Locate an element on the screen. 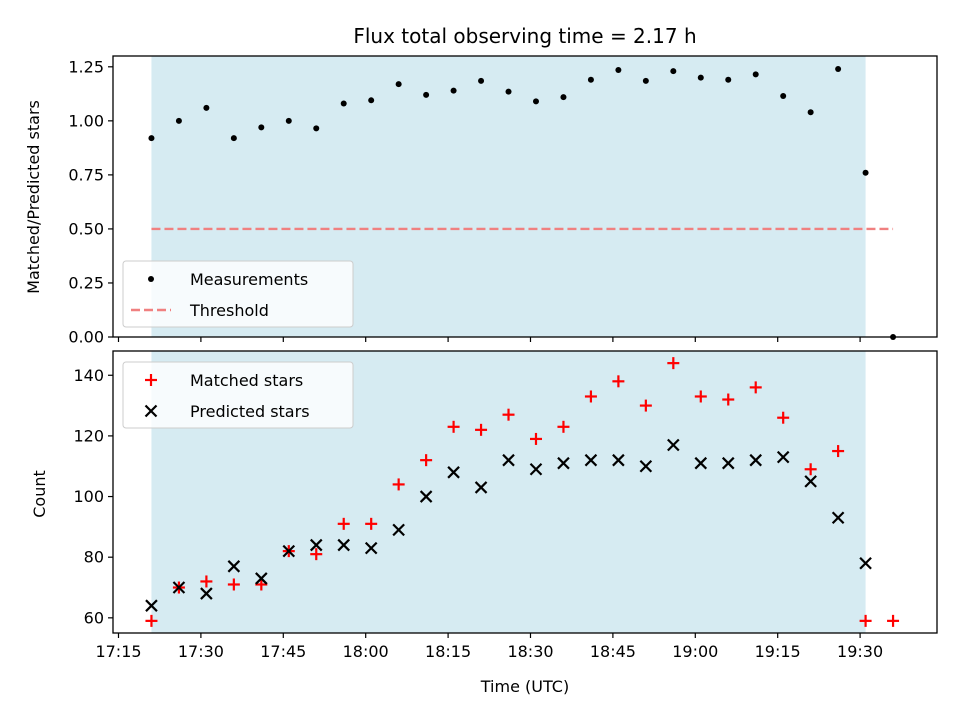  x-tick-label: 19:30 is located at coordinates (860, 651).